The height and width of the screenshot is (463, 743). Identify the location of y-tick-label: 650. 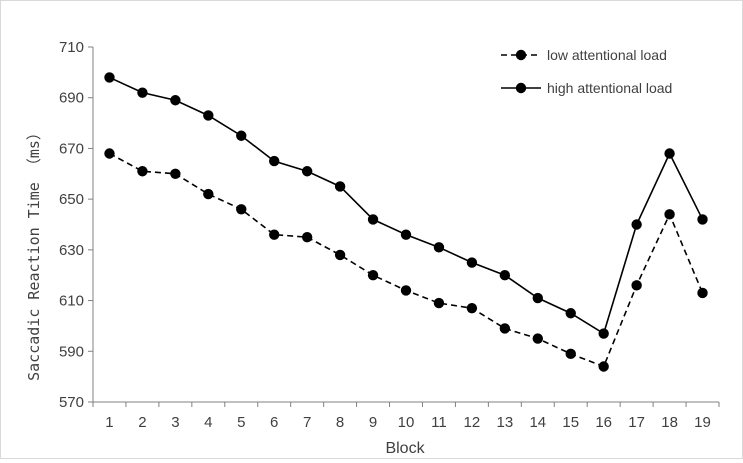
(71, 199).